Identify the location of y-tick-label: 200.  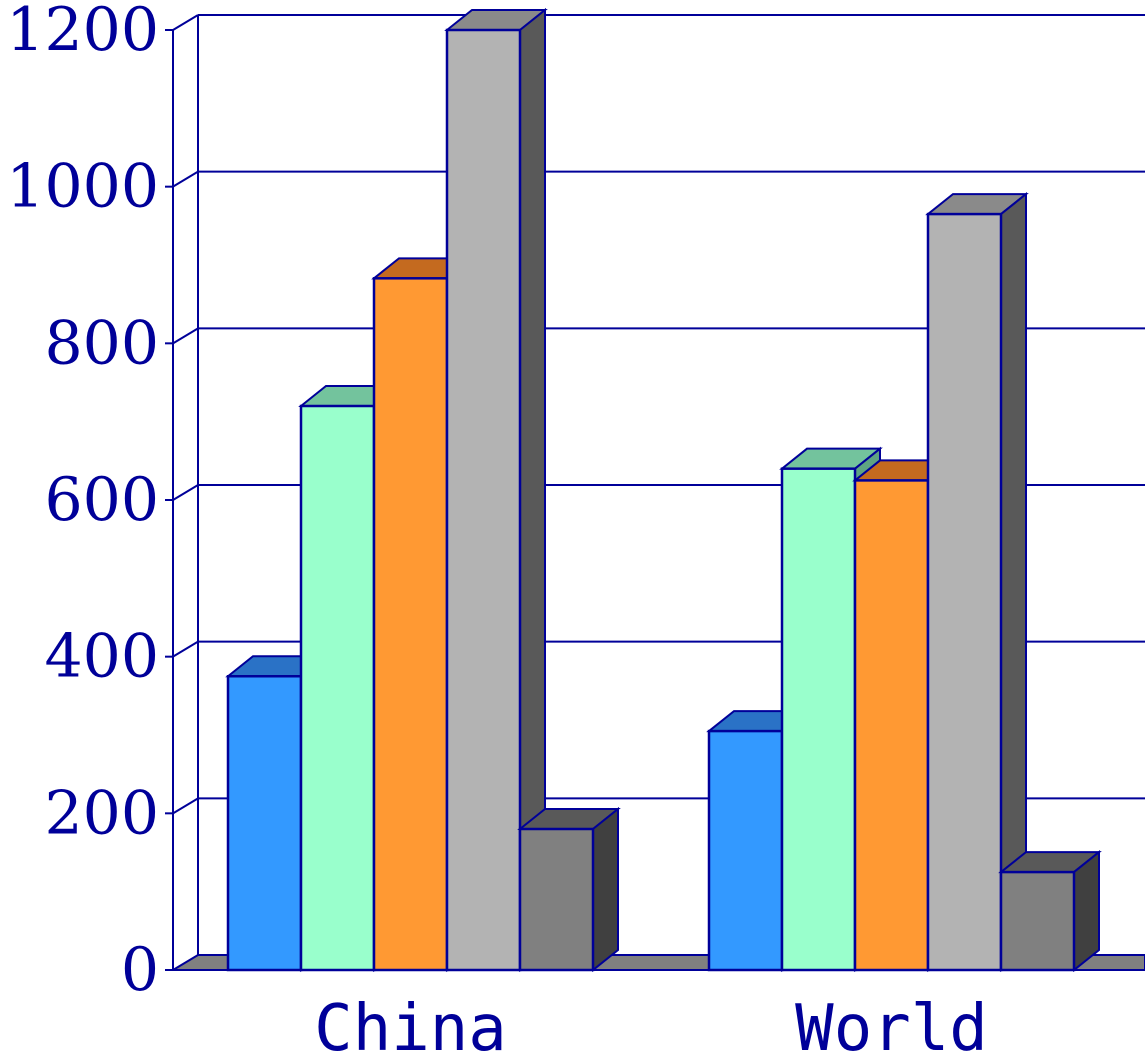
(101, 813).